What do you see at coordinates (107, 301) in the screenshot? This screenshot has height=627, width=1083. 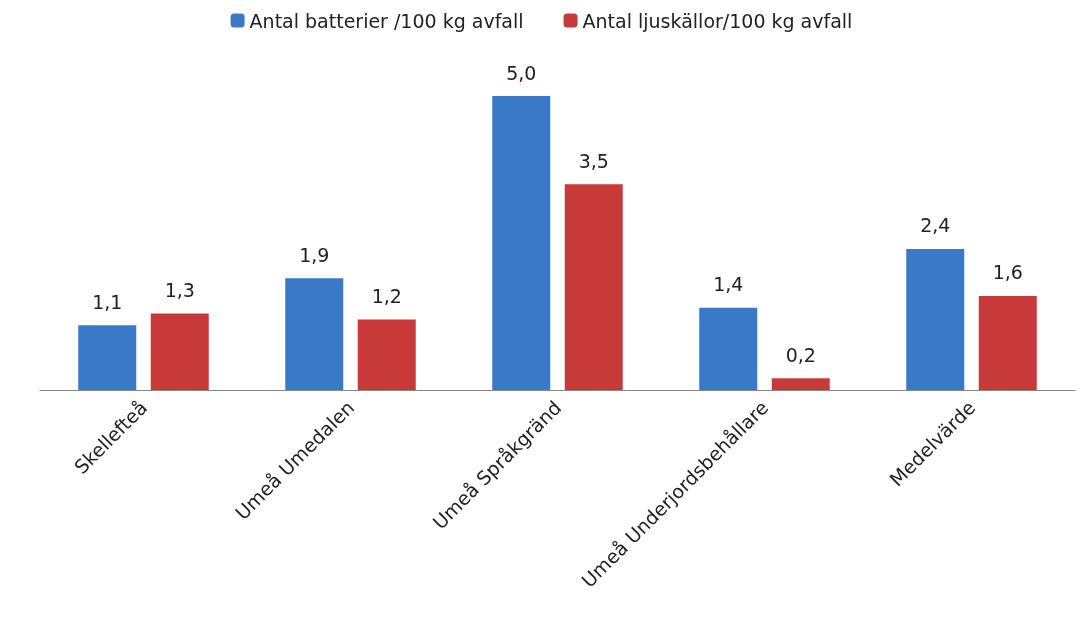 I see `data-label: 1,1` at bounding box center [107, 301].